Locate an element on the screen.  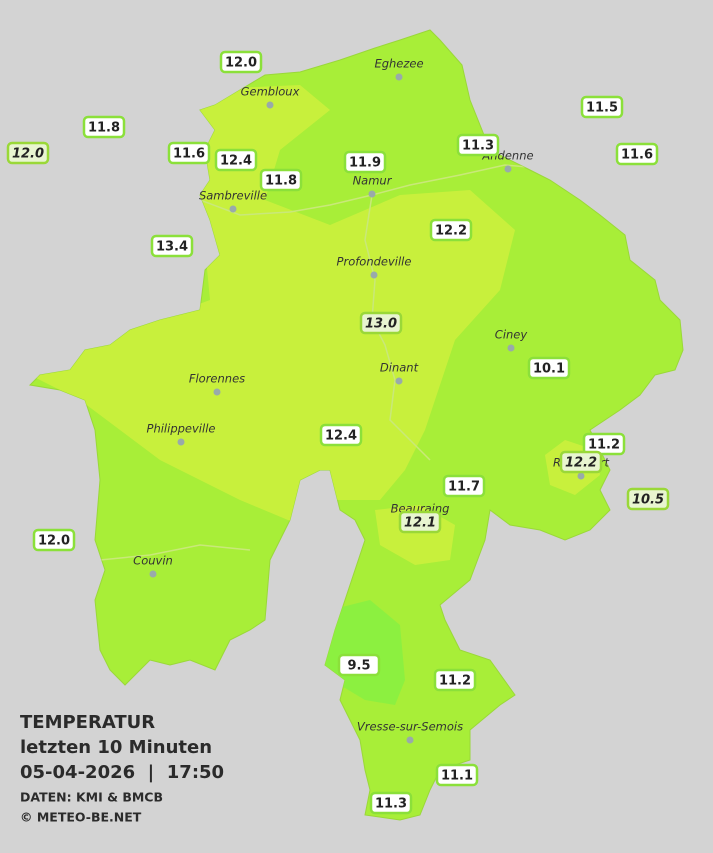
station-value: 11.7 is located at coordinates (464, 487).